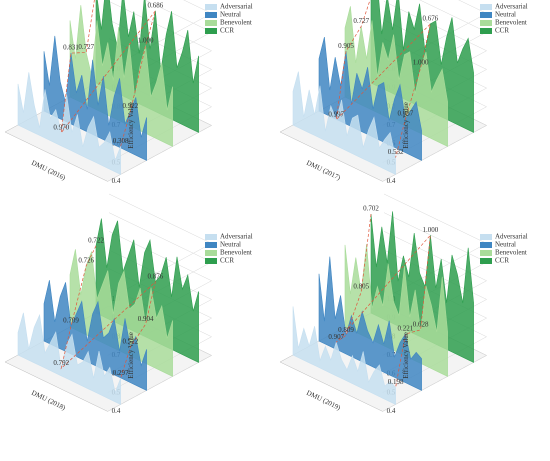 The image size is (550, 461). What do you see at coordinates (146, 319) in the screenshot?
I see `annotation: 0.904` at bounding box center [146, 319].